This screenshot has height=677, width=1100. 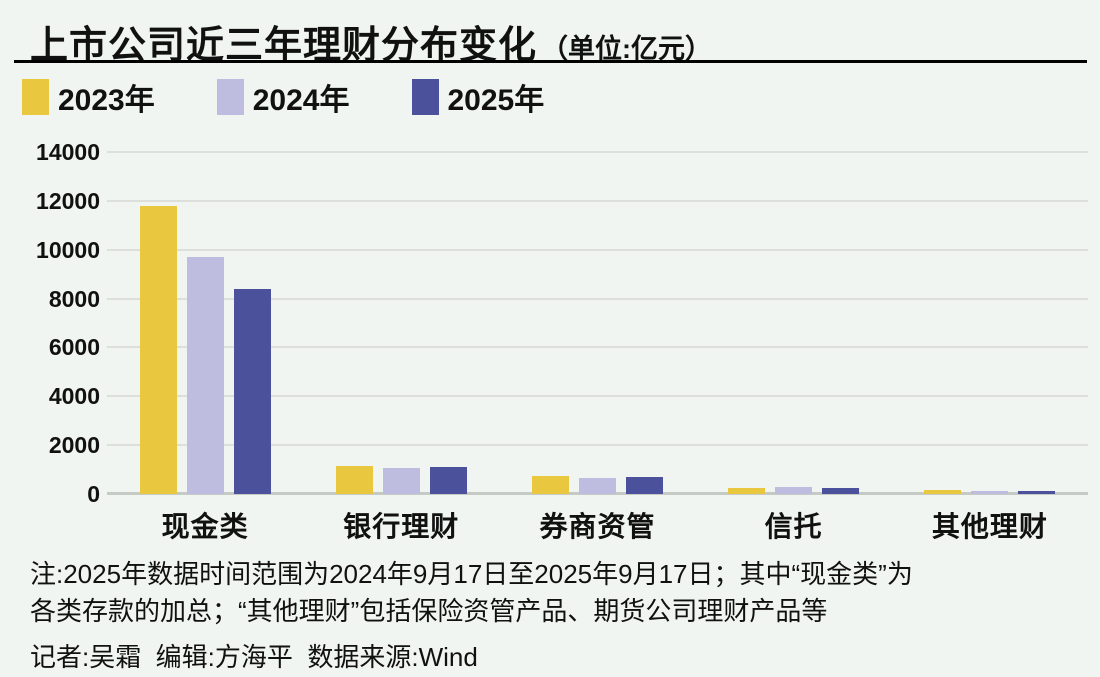 I want to click on credits: 记者:吴霜 编辑:方海平 数据来源:Wind, so click(x=254, y=657).